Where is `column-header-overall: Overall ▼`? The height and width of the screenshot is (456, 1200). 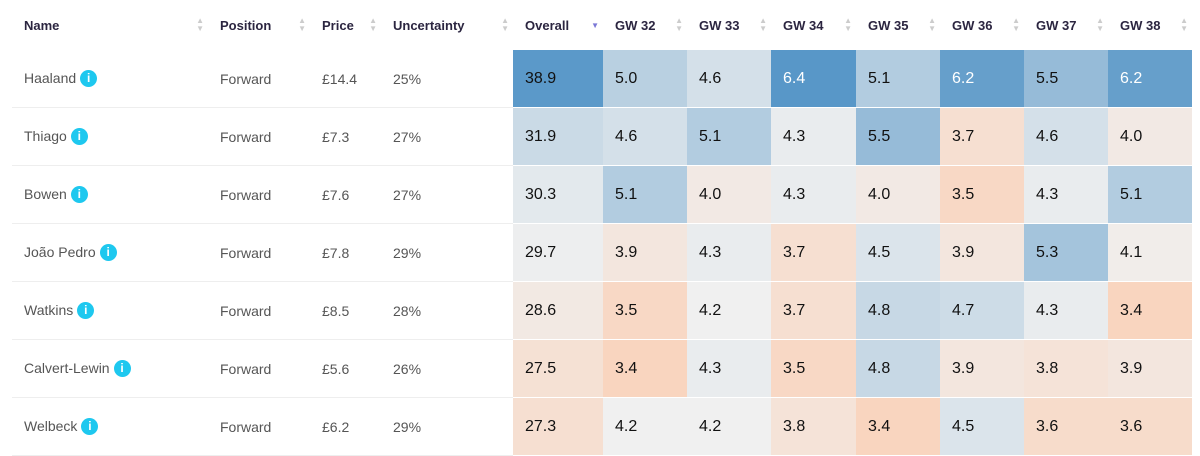 column-header-overall: Overall ▼ is located at coordinates (558, 25).